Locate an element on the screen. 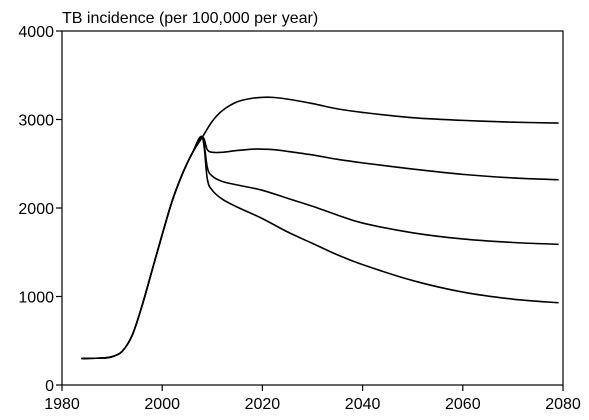 The image size is (589, 420). x-tick-label: 2040 is located at coordinates (363, 404).